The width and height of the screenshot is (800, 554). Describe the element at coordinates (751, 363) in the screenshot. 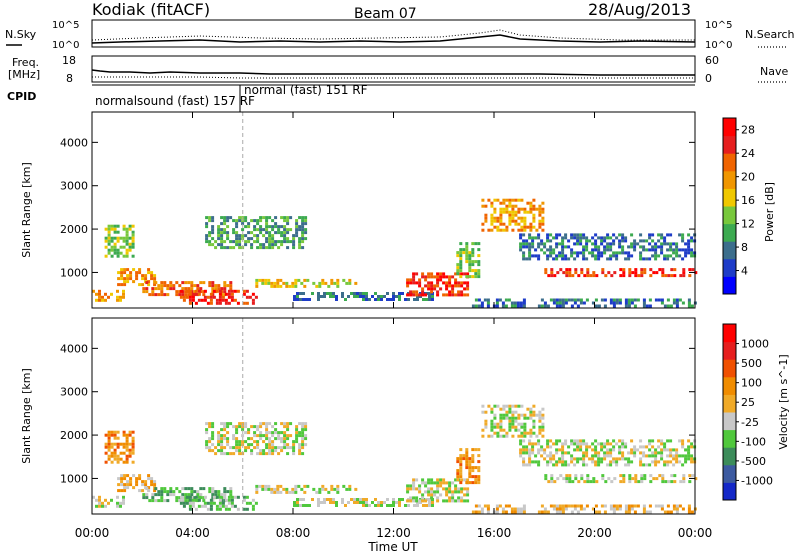

I see `velocity-colorbar-tick-label: 500` at that location.